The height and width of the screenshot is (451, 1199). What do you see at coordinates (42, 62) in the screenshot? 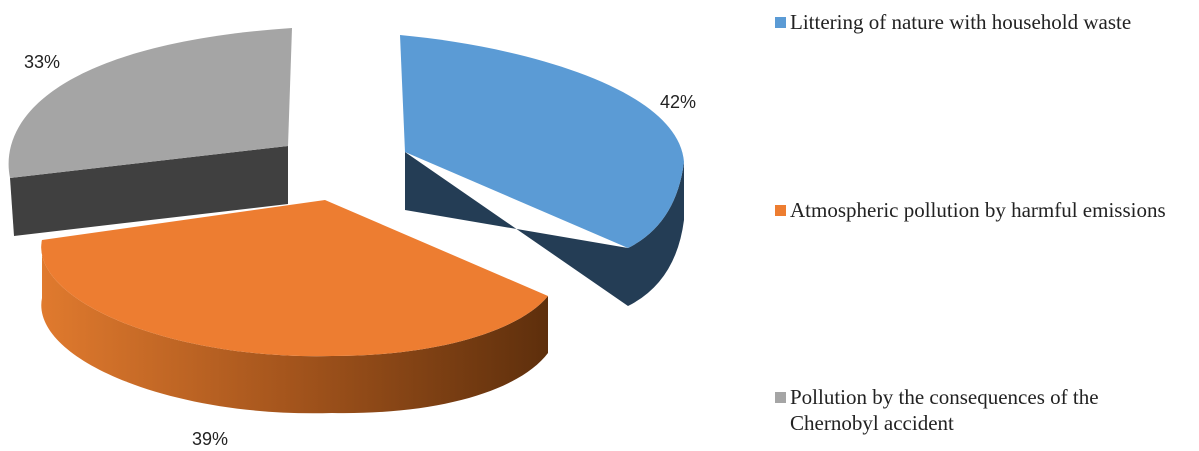
I see `data-label-chernobyl: 33%` at bounding box center [42, 62].